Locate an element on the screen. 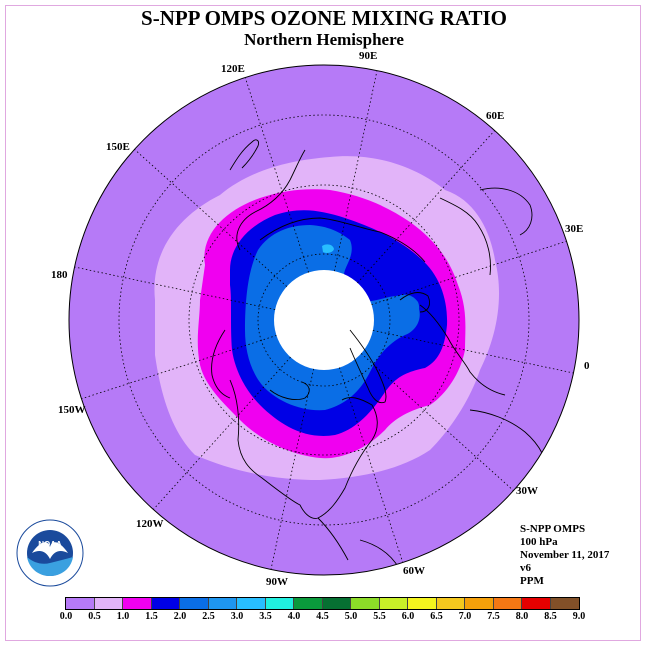  colorbar-tick-label: 1.0 is located at coordinates (123, 616).